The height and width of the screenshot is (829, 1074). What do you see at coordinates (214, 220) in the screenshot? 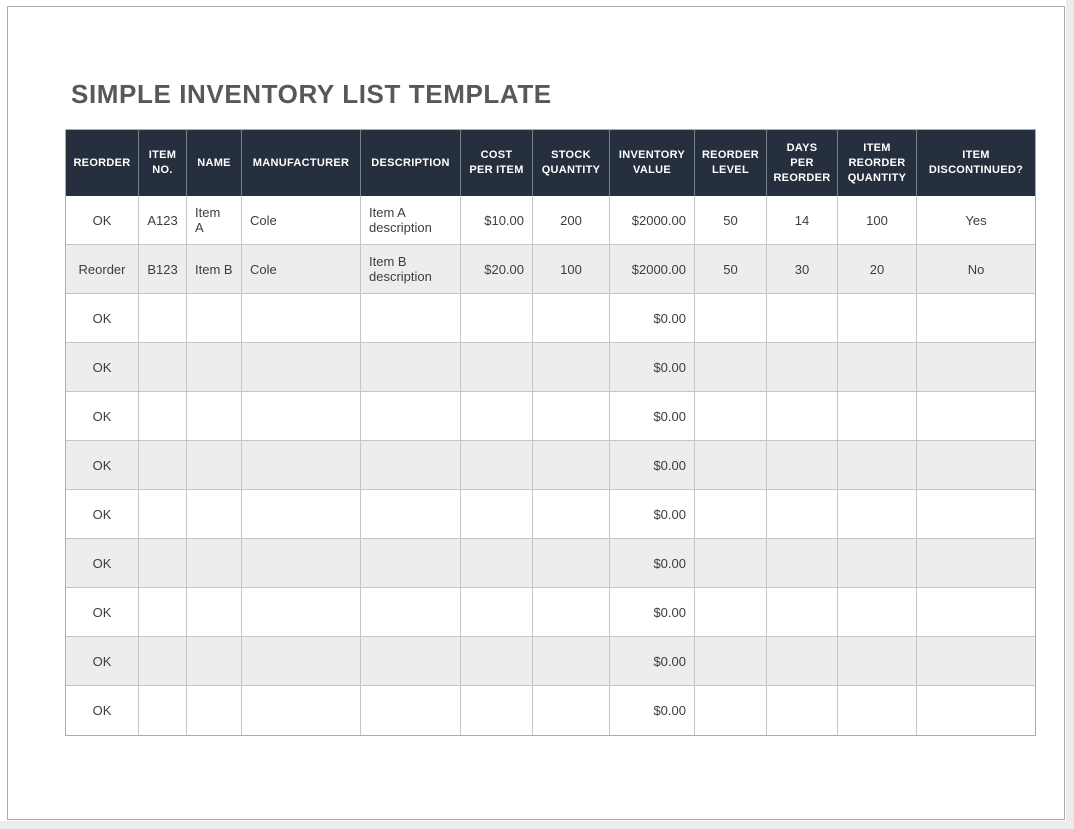
I see `cell-name: Item A` at bounding box center [214, 220].